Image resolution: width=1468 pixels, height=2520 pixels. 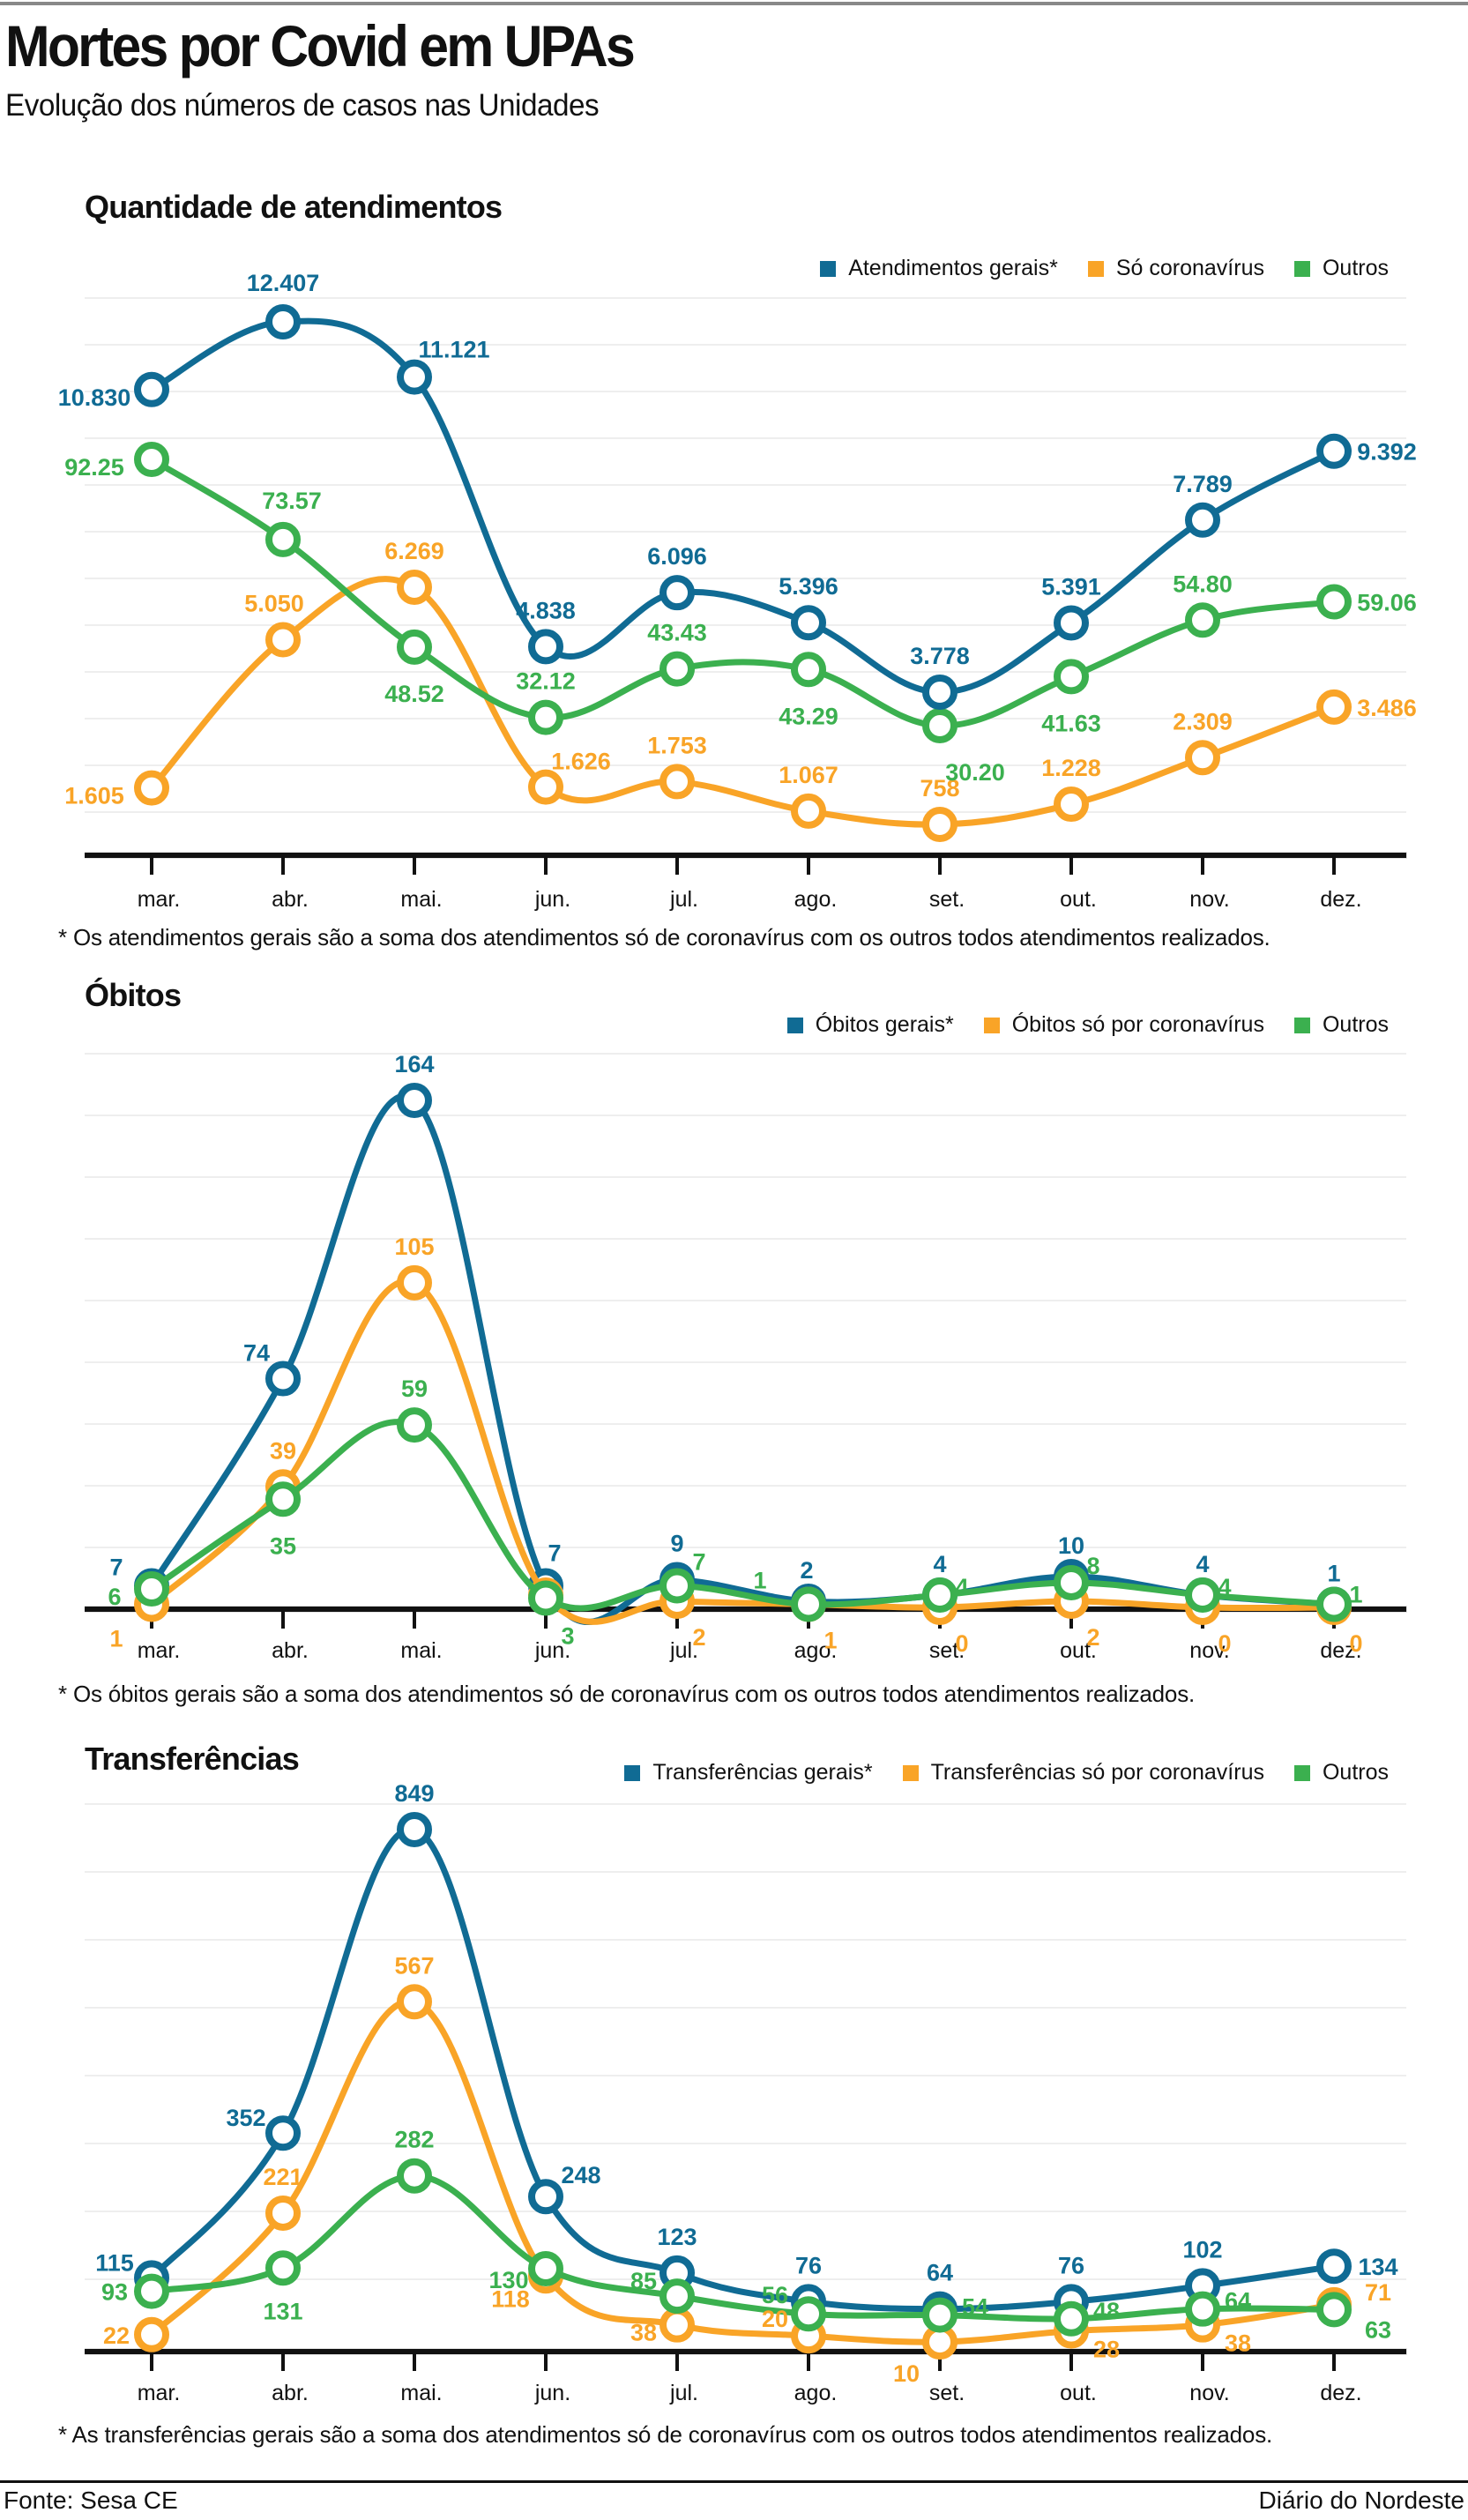 What do you see at coordinates (1361, 2500) in the screenshot?
I see `publisher-brand: Diário do Nordeste` at bounding box center [1361, 2500].